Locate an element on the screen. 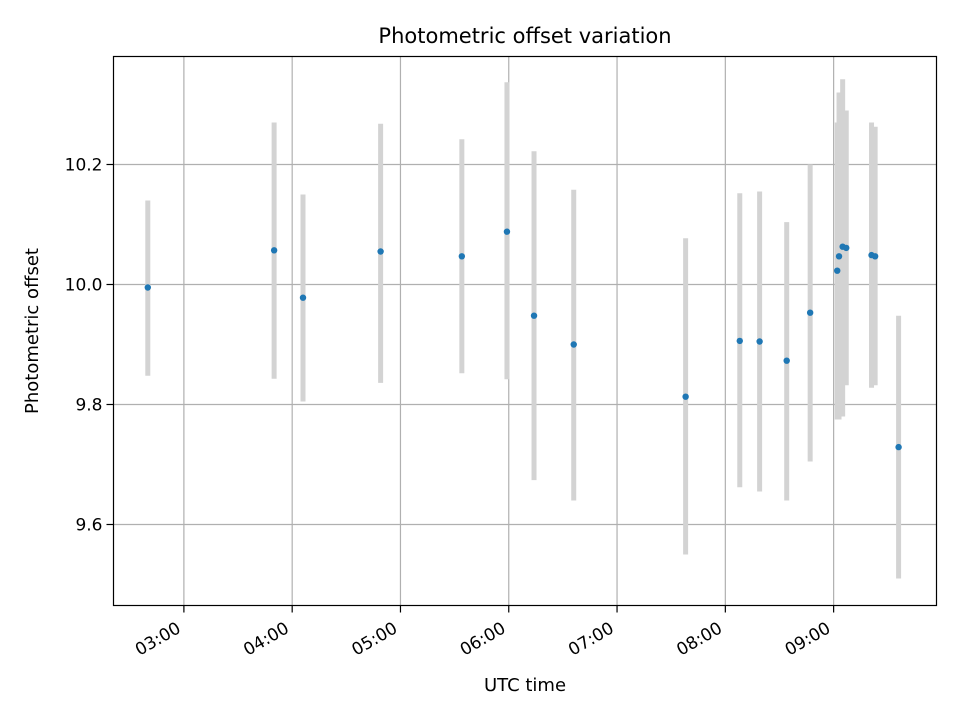  x-axis-ticks: 03:00 04:00 05:00 06:00 07:00 08:00 09:00 is located at coordinates (483, 633).